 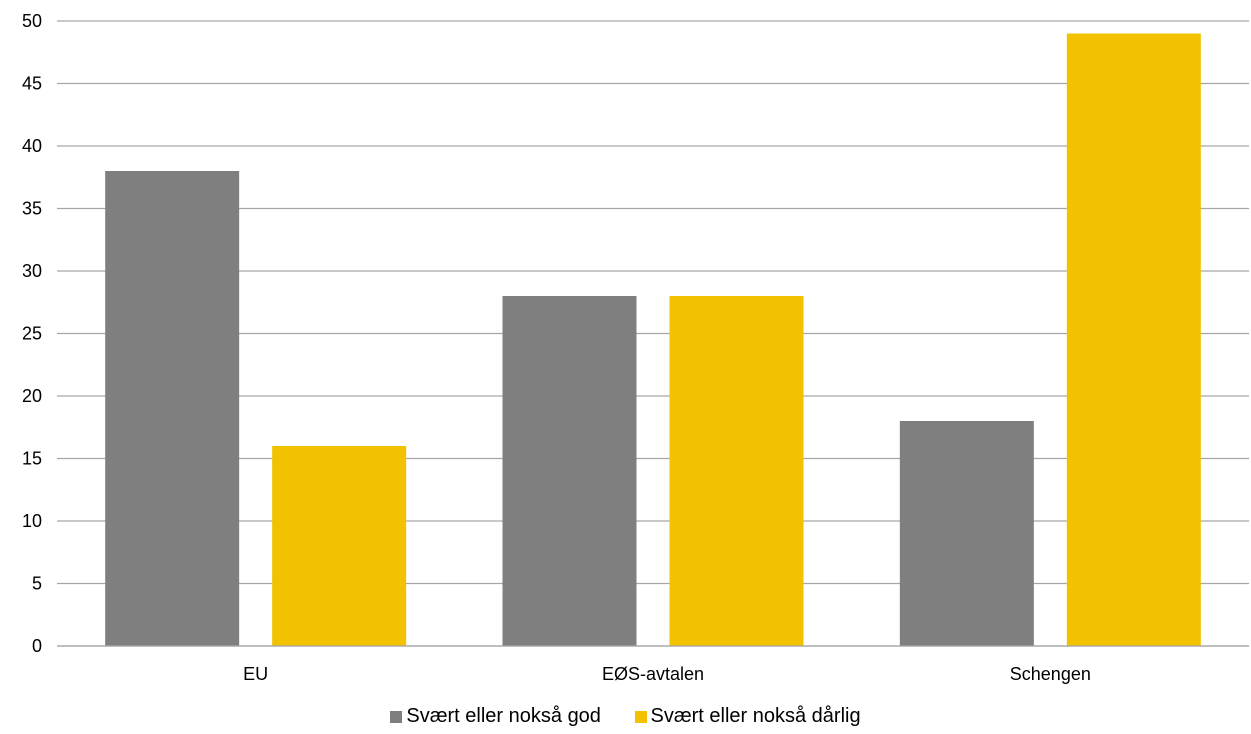 I want to click on y-tick-label: 0, so click(x=37, y=646).